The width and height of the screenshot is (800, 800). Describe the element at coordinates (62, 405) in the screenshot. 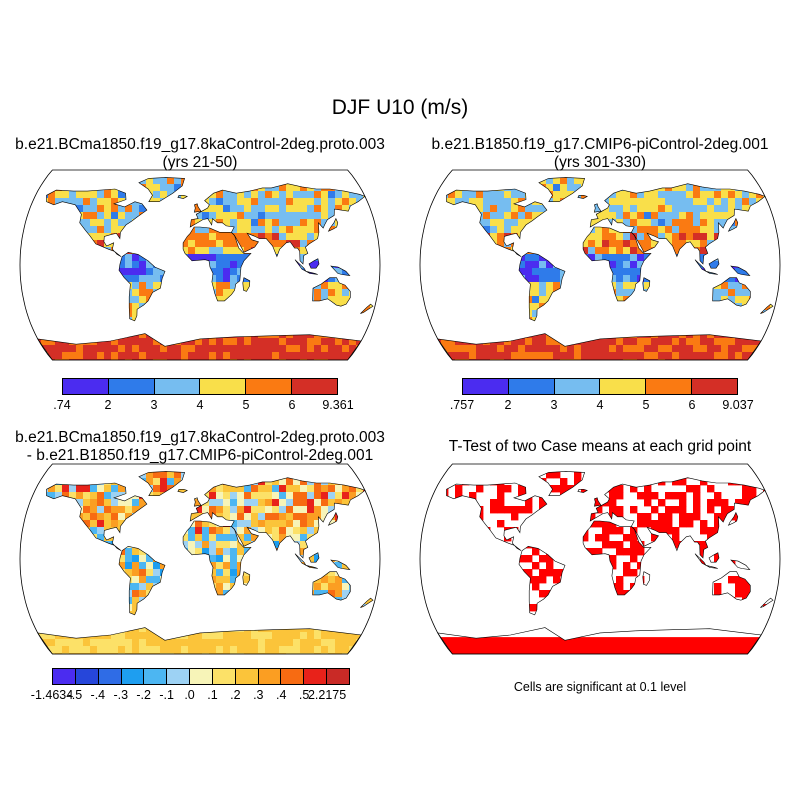

I see `colorbar-label: .74` at that location.